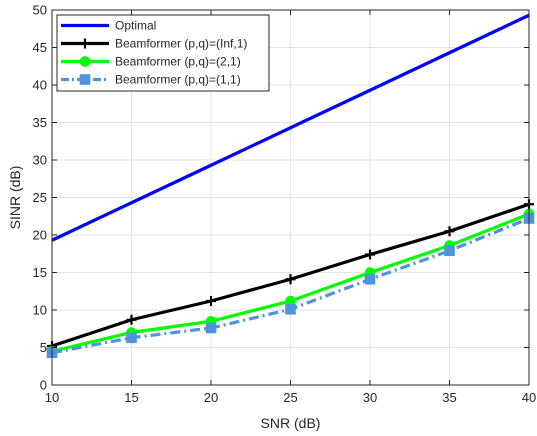  Describe the element at coordinates (40, 47) in the screenshot. I see `y-tick-label: 45` at that location.